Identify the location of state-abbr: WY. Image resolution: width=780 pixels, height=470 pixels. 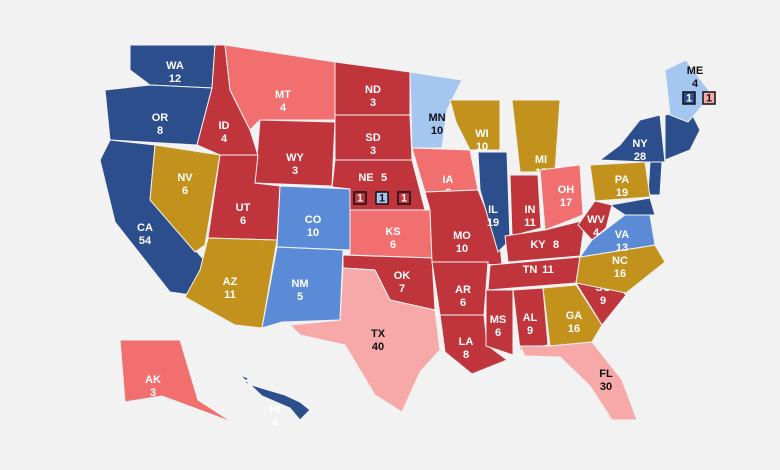
(295, 158).